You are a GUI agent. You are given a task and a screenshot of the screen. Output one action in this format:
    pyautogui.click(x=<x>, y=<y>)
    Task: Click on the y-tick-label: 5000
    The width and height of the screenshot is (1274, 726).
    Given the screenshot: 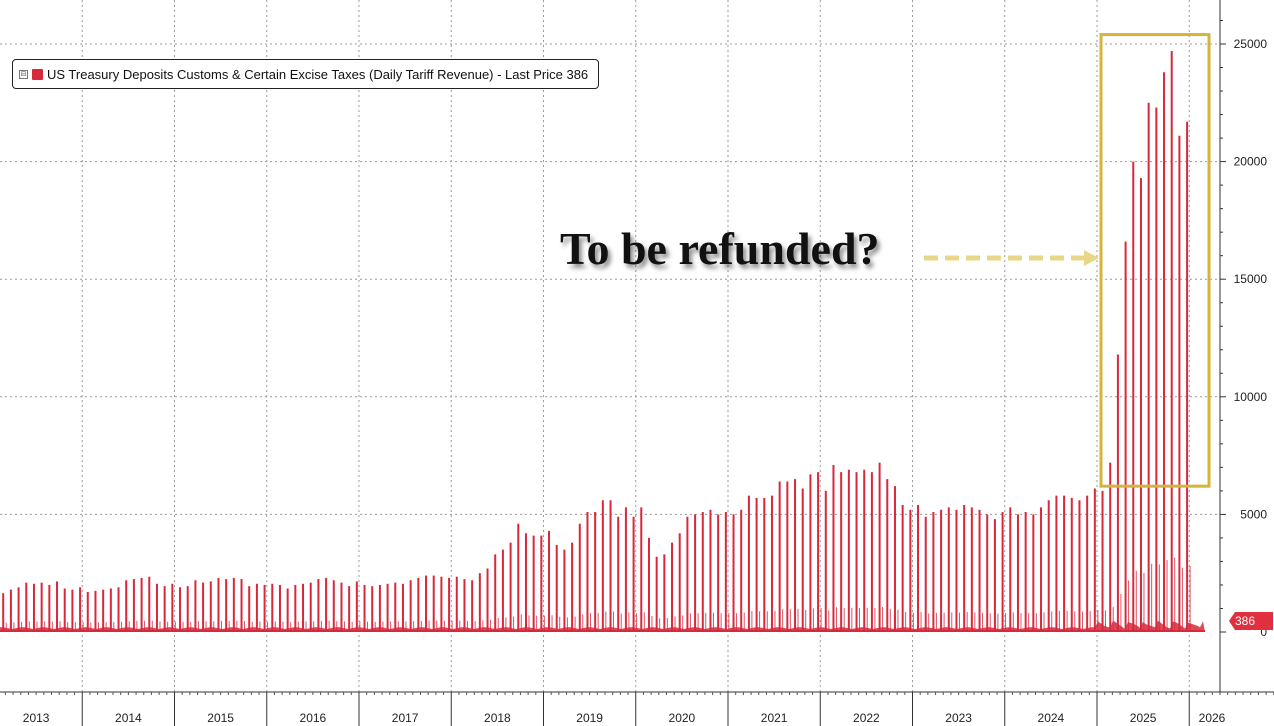 What is the action you would take?
    pyautogui.click(x=1253, y=514)
    